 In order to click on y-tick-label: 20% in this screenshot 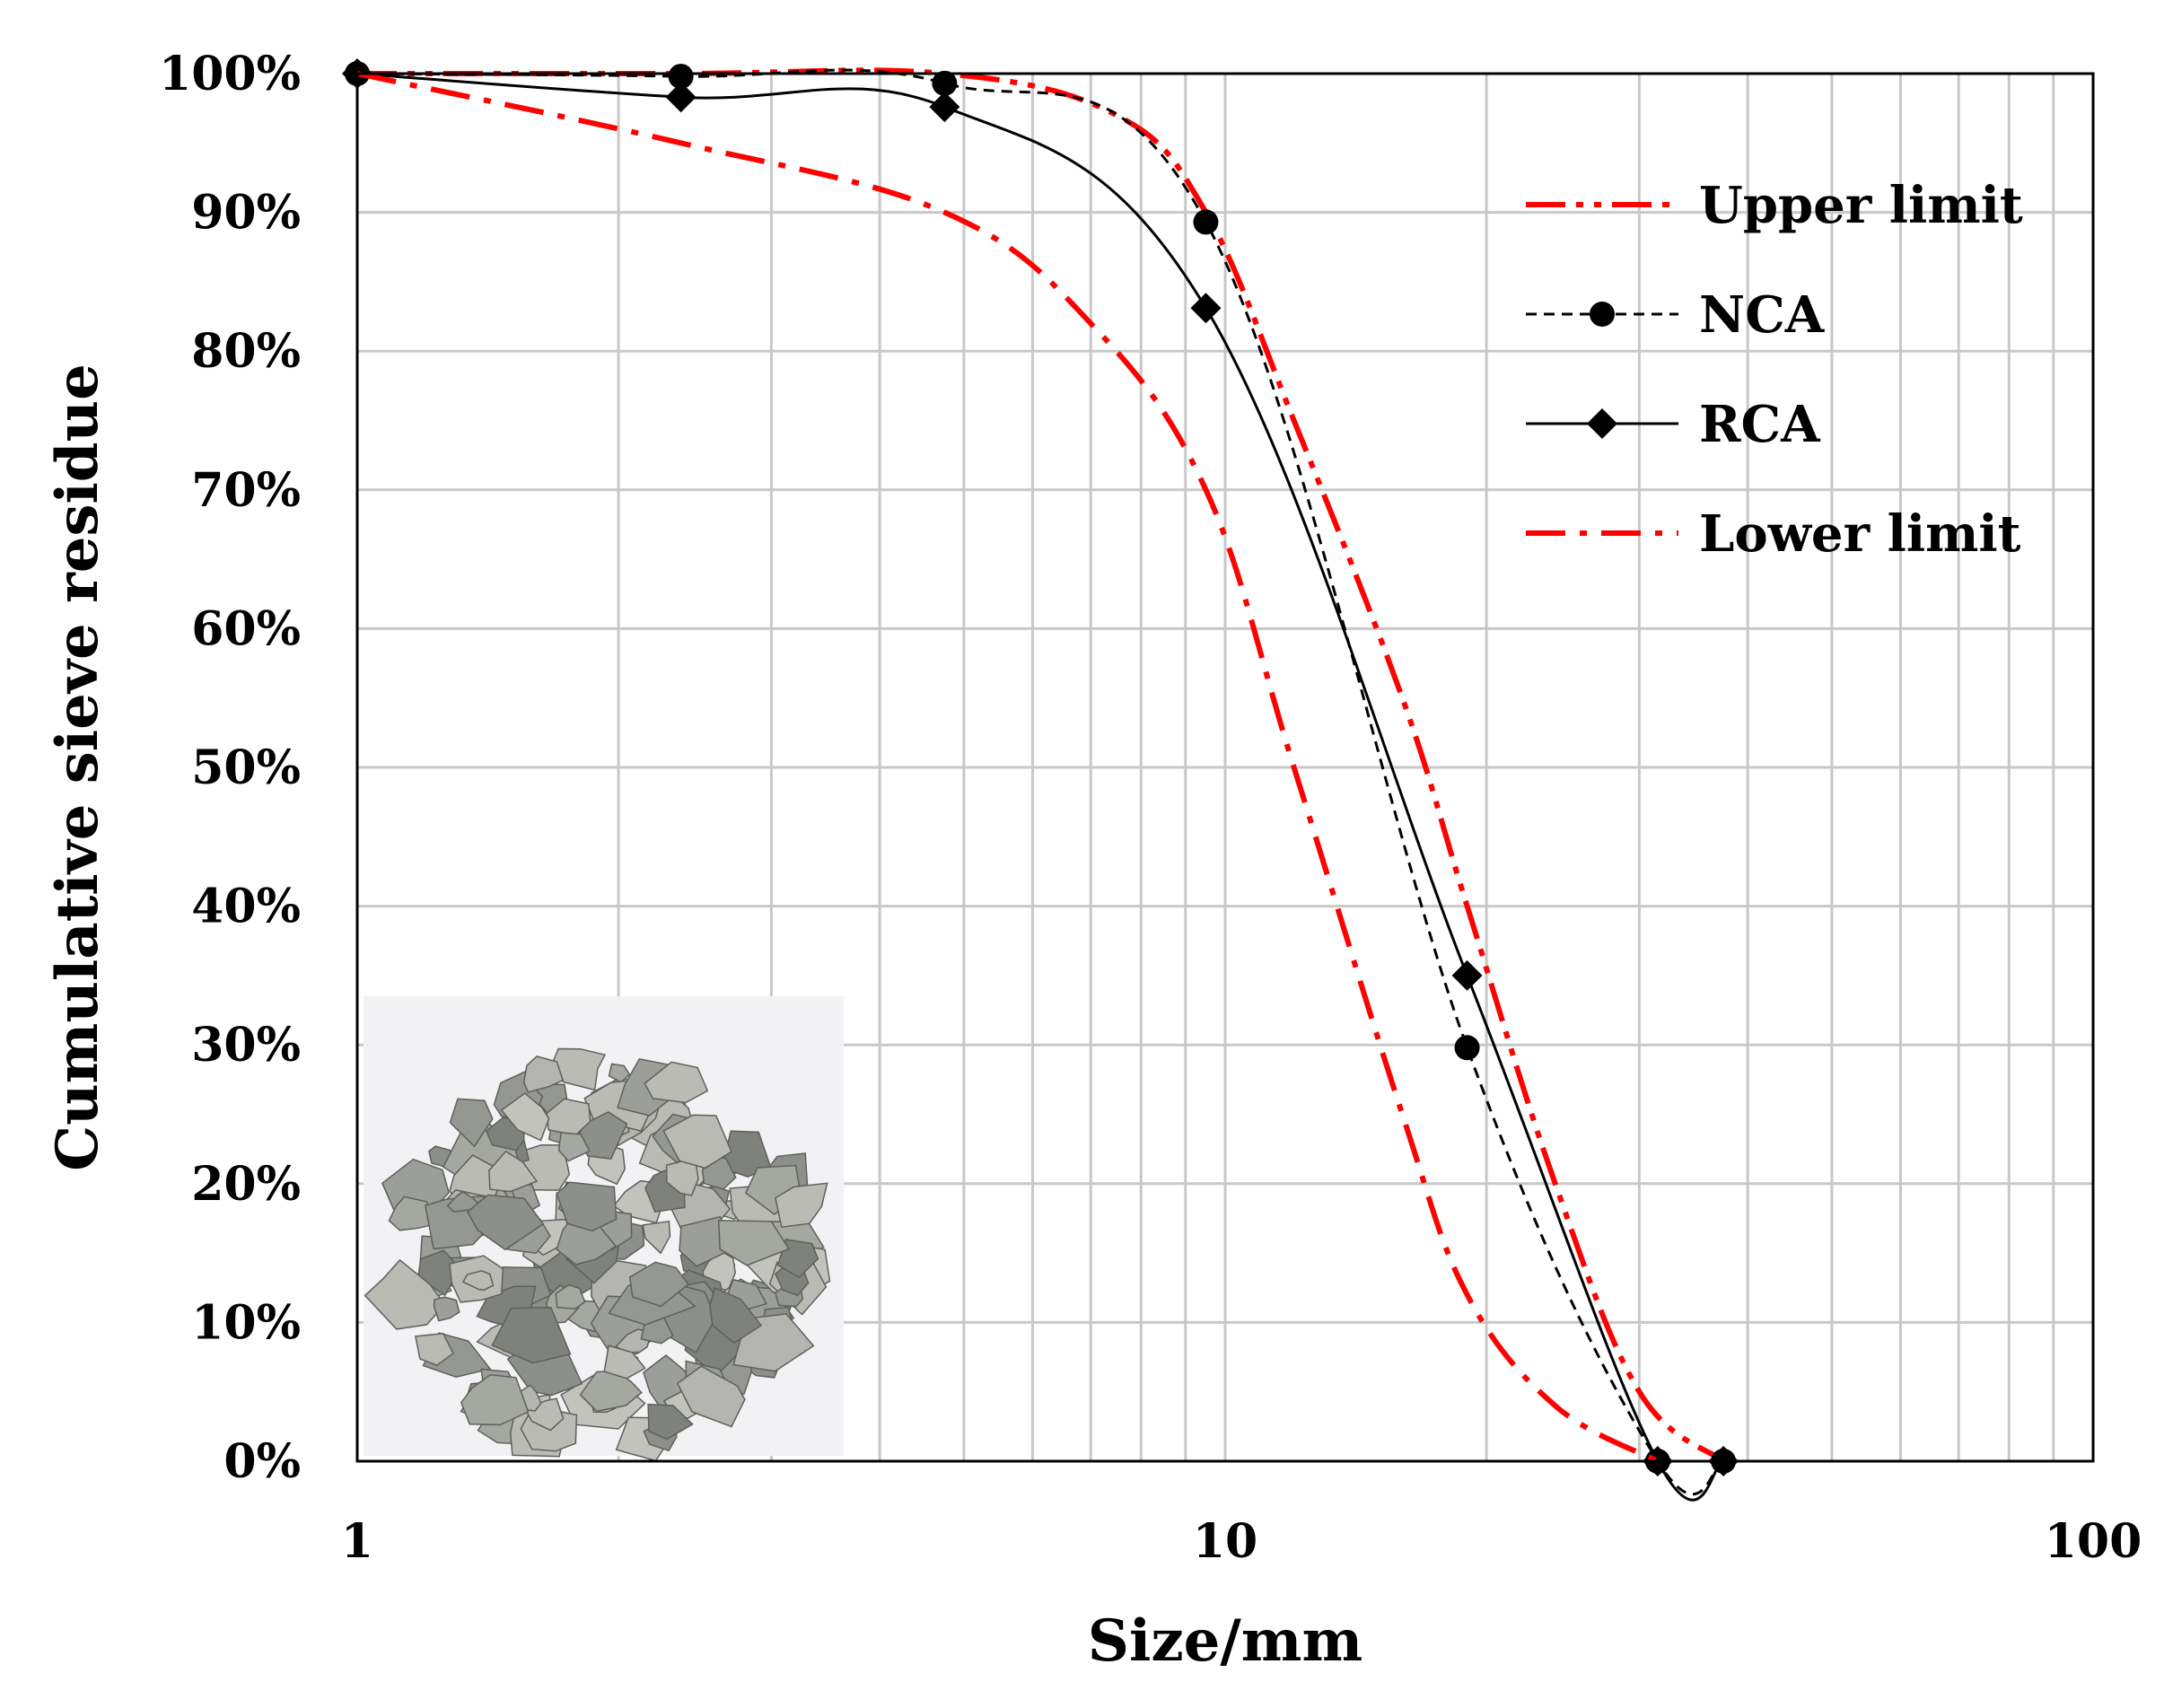, I will do `click(246, 1185)`.